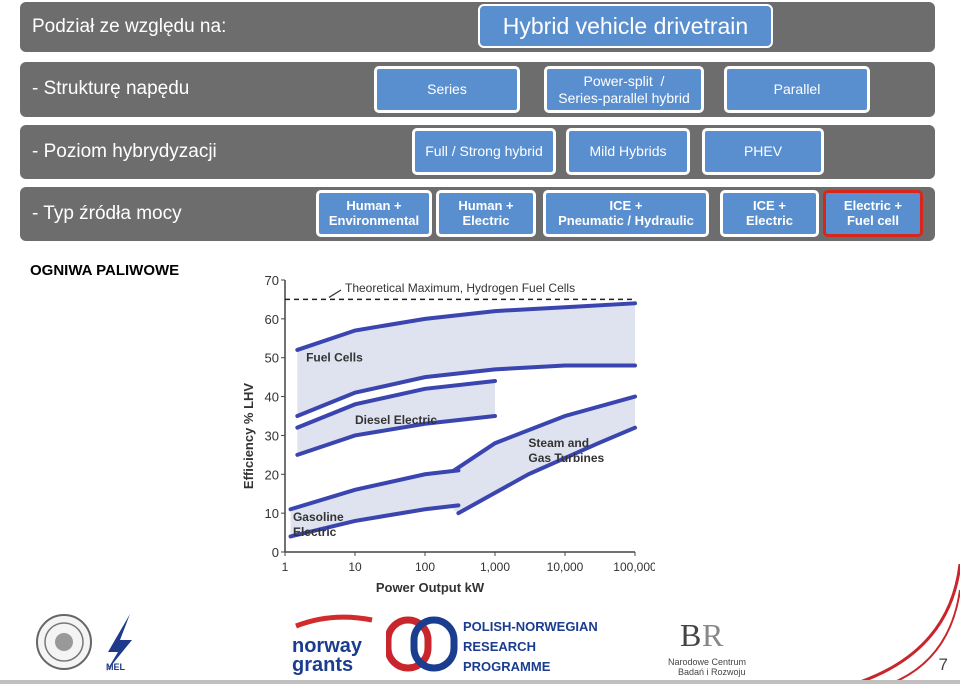  What do you see at coordinates (272, 474) in the screenshot?
I see `y-tick-label: 20` at bounding box center [272, 474].